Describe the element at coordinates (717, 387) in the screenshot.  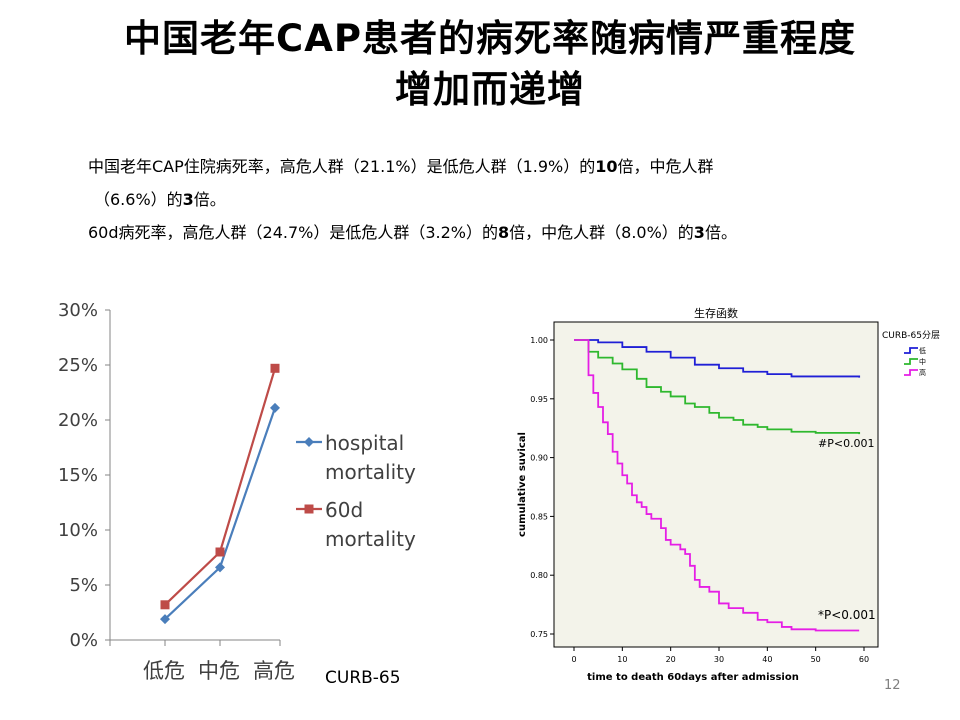
I see `survival-curve-mid` at that location.